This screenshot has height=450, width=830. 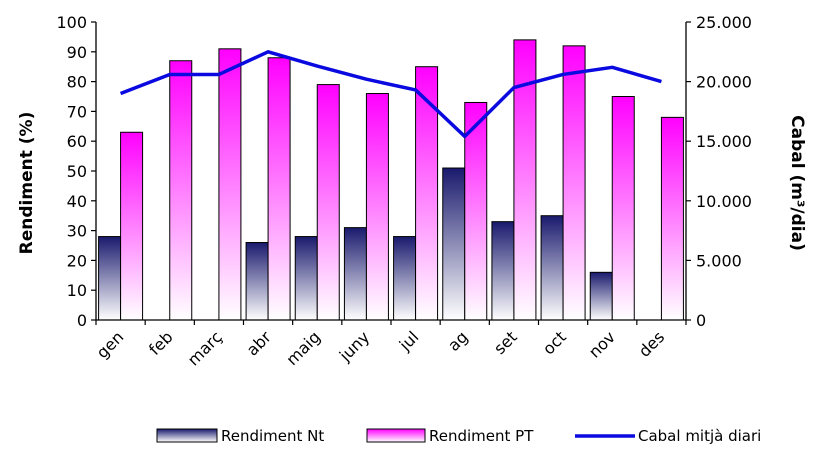 I want to click on left-tick-label: 100, so click(x=71, y=22).